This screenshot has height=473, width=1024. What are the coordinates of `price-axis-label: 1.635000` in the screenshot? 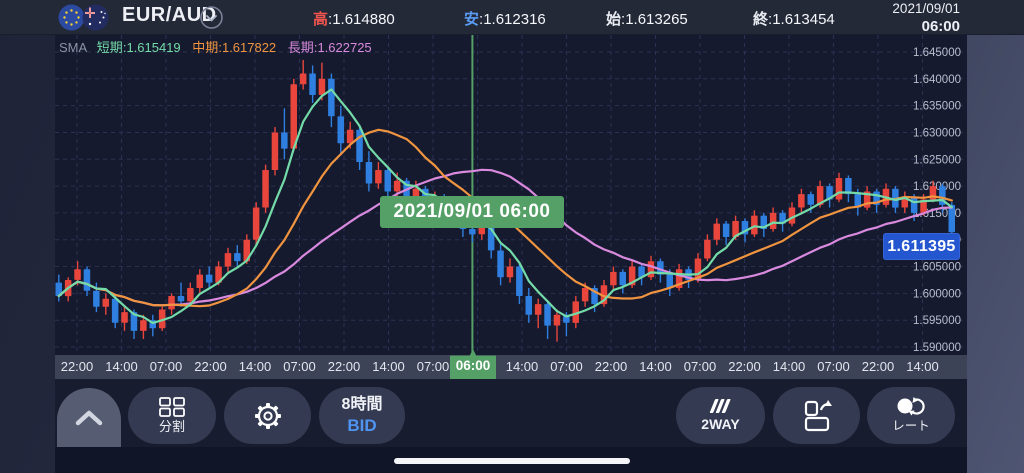 It's located at (937, 107).